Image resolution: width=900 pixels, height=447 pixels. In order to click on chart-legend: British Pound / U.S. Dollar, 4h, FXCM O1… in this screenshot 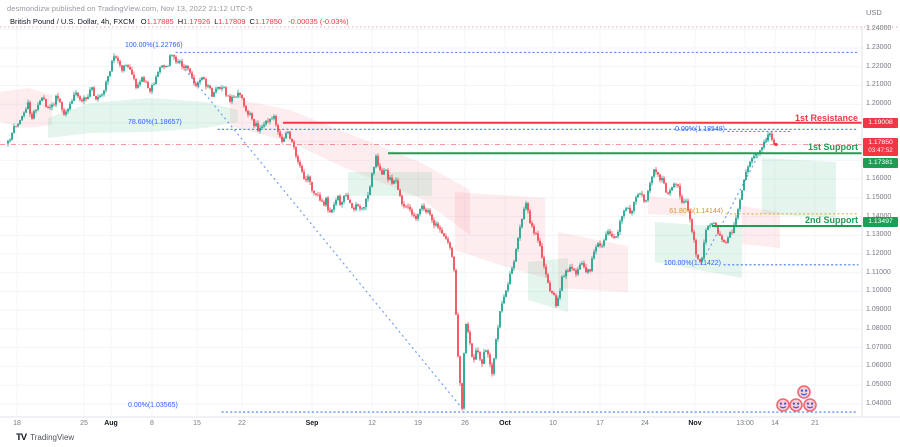, I will do `click(179, 21)`.